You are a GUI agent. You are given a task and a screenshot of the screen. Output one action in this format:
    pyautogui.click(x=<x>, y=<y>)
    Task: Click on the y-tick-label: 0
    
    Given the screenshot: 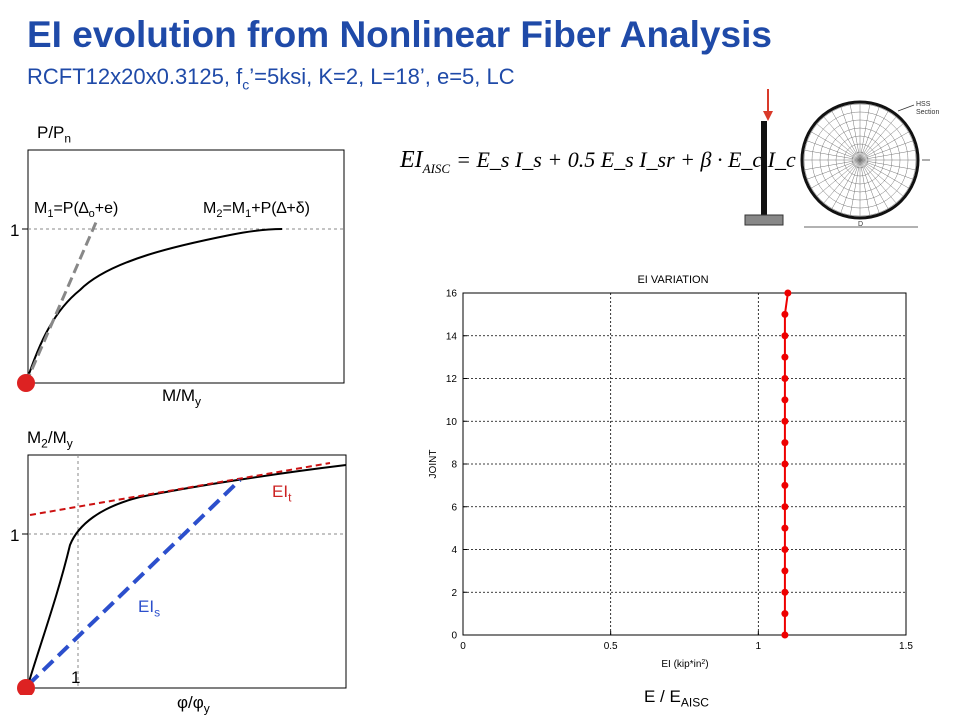 What is the action you would take?
    pyautogui.click(x=454, y=636)
    